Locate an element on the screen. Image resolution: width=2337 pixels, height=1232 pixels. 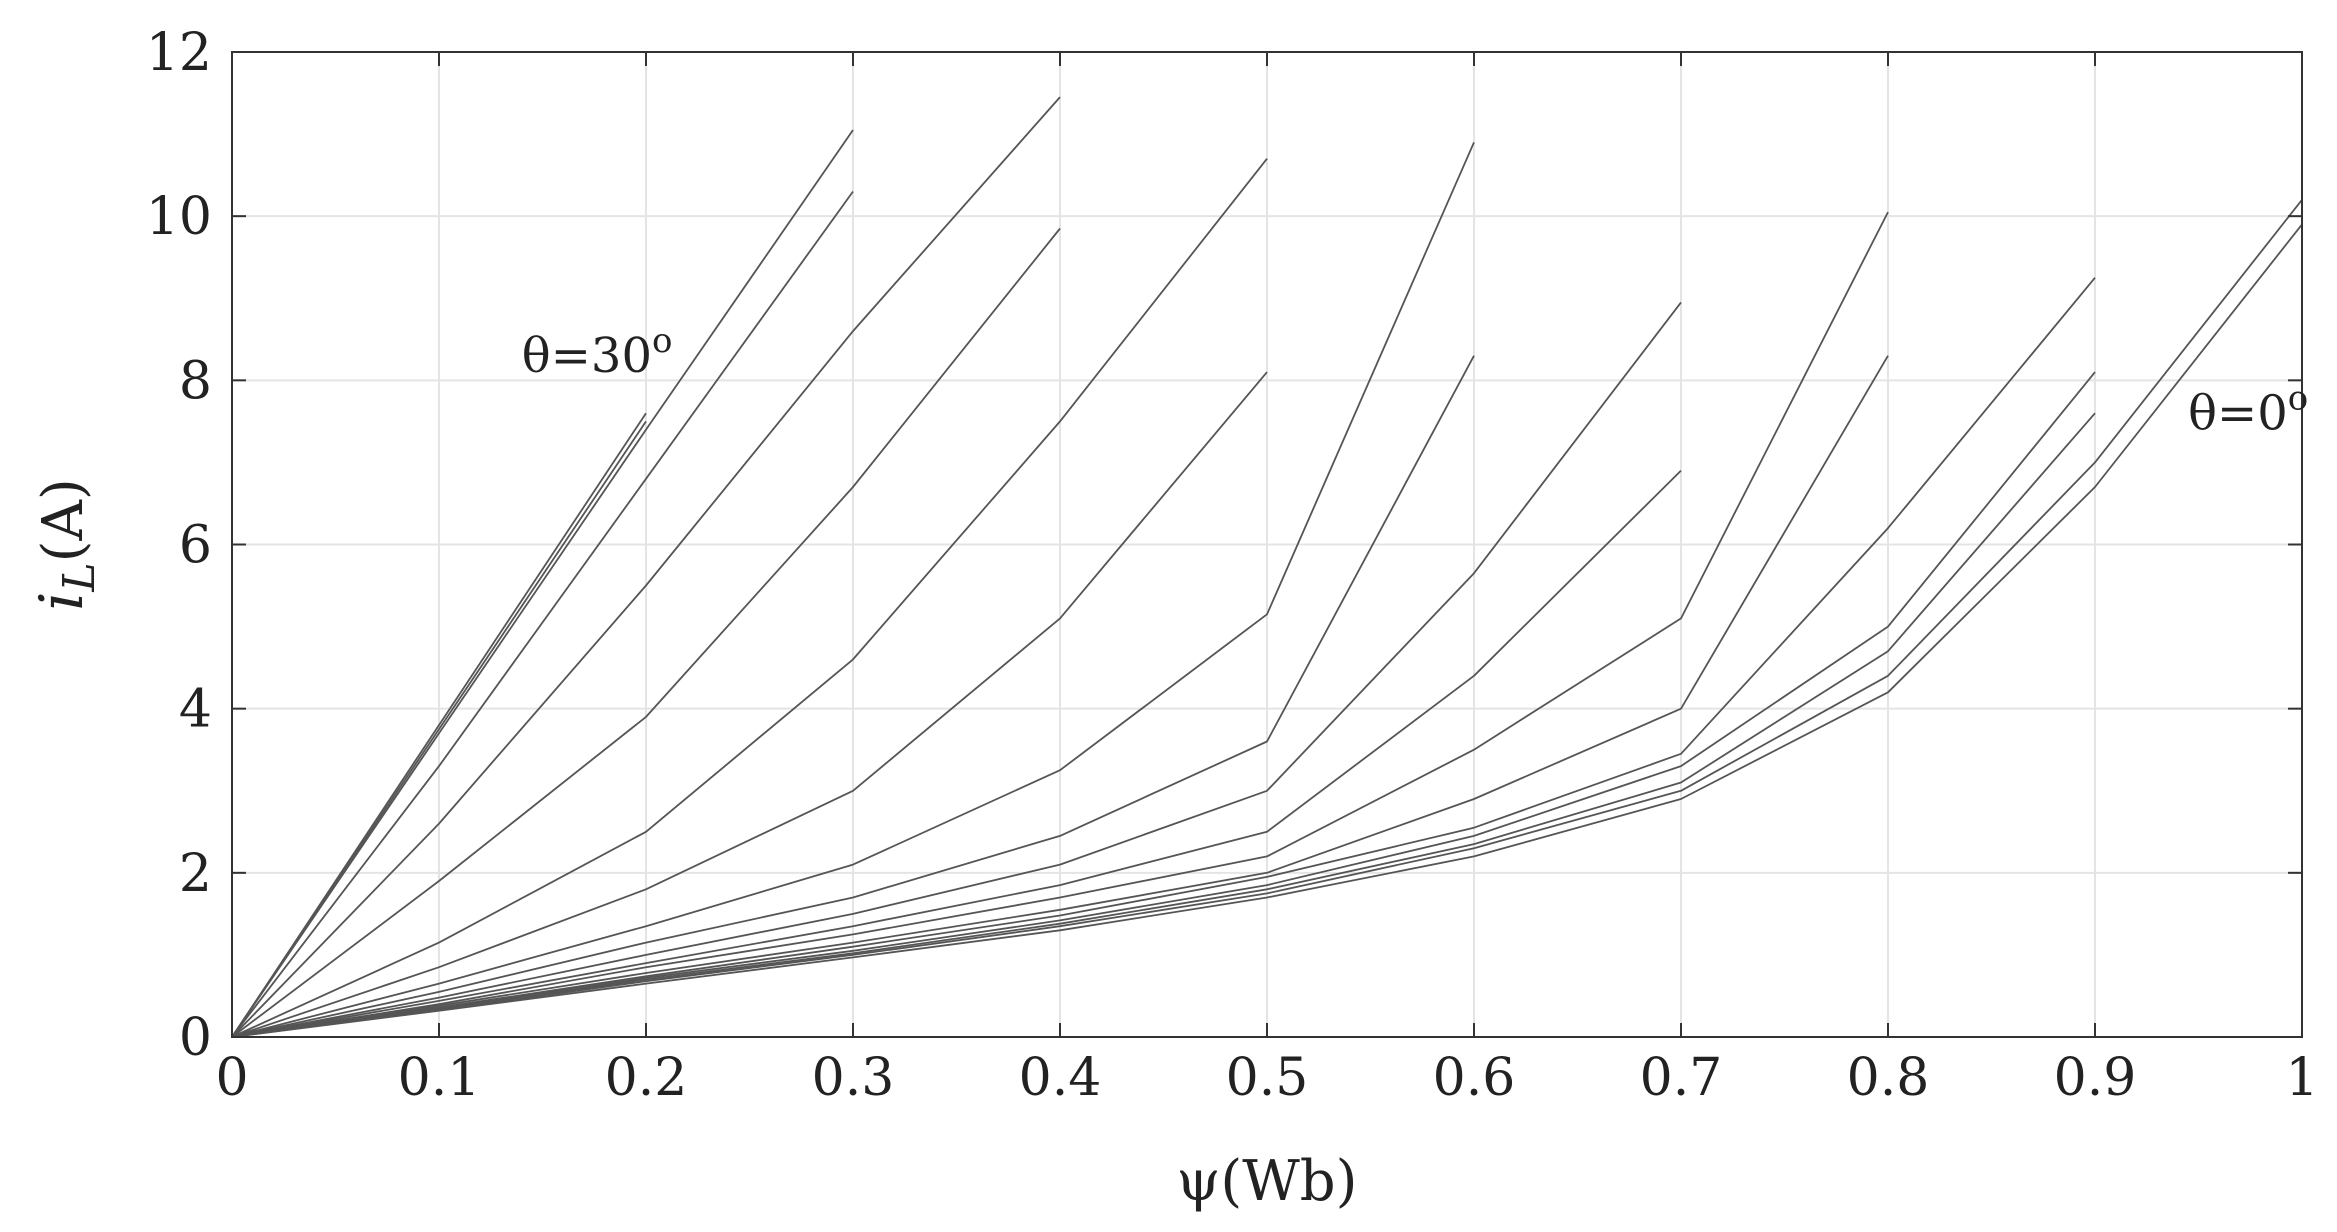
y-tick-label: 10 is located at coordinates (179, 217).